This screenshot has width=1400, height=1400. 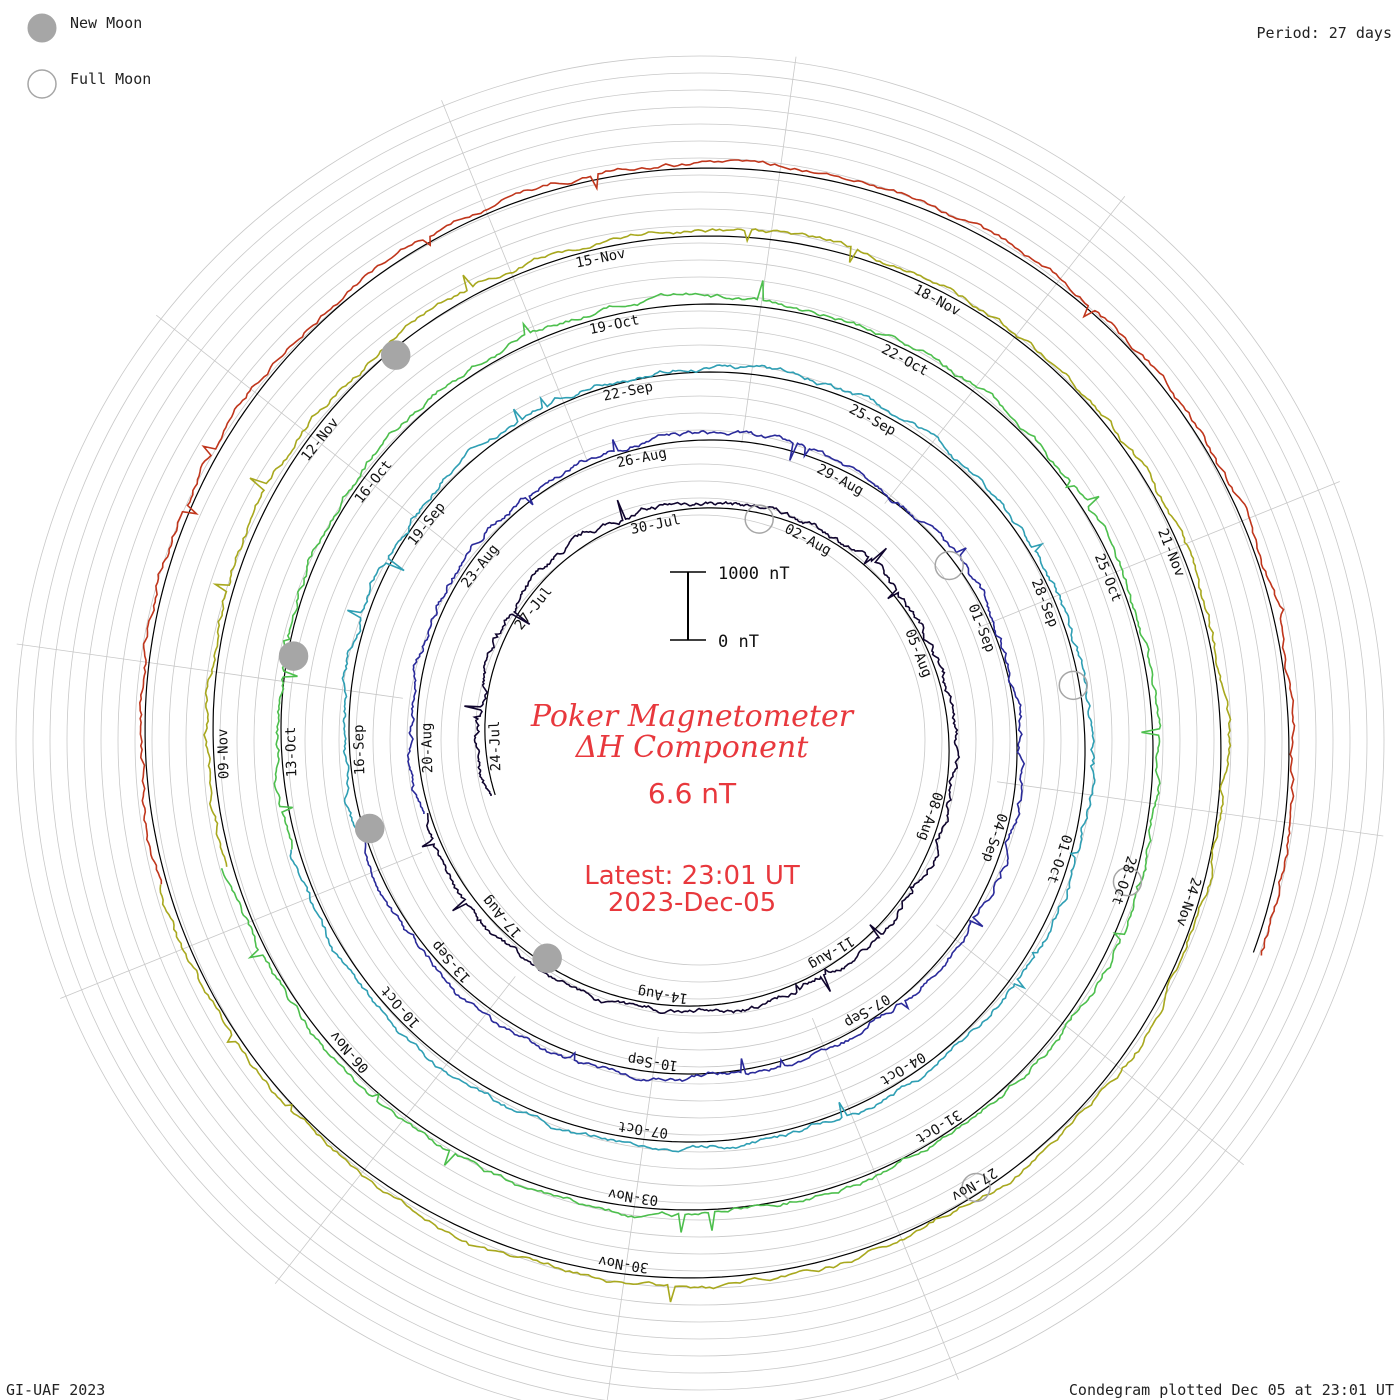 I want to click on legend: New Moon Full Moon, so click(x=89, y=56).